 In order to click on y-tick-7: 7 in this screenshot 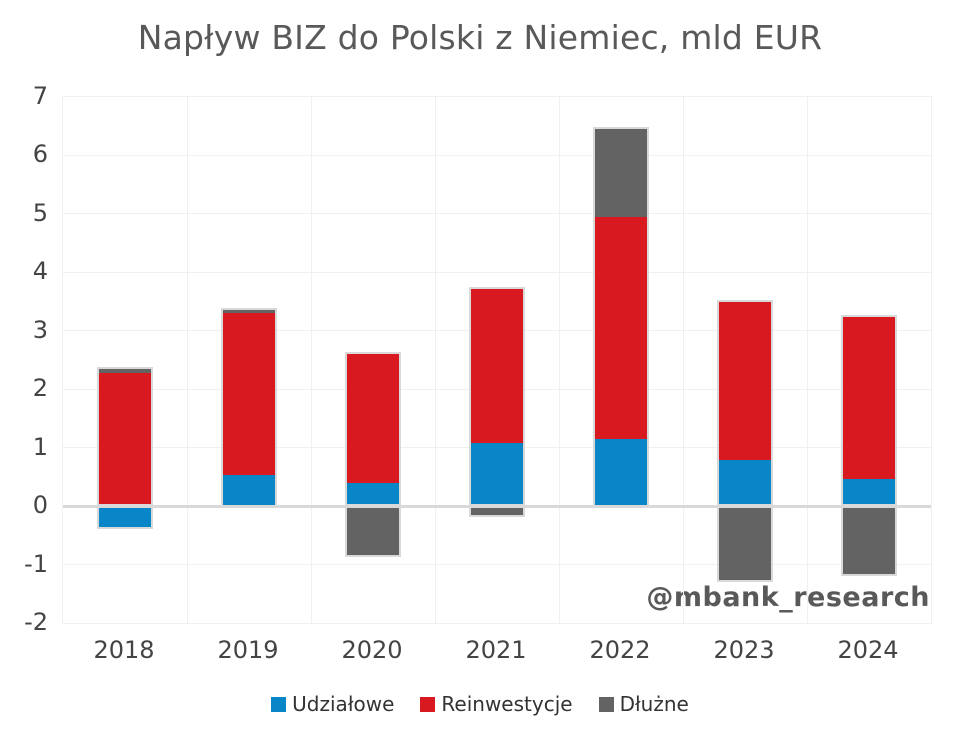, I will do `click(40, 96)`.